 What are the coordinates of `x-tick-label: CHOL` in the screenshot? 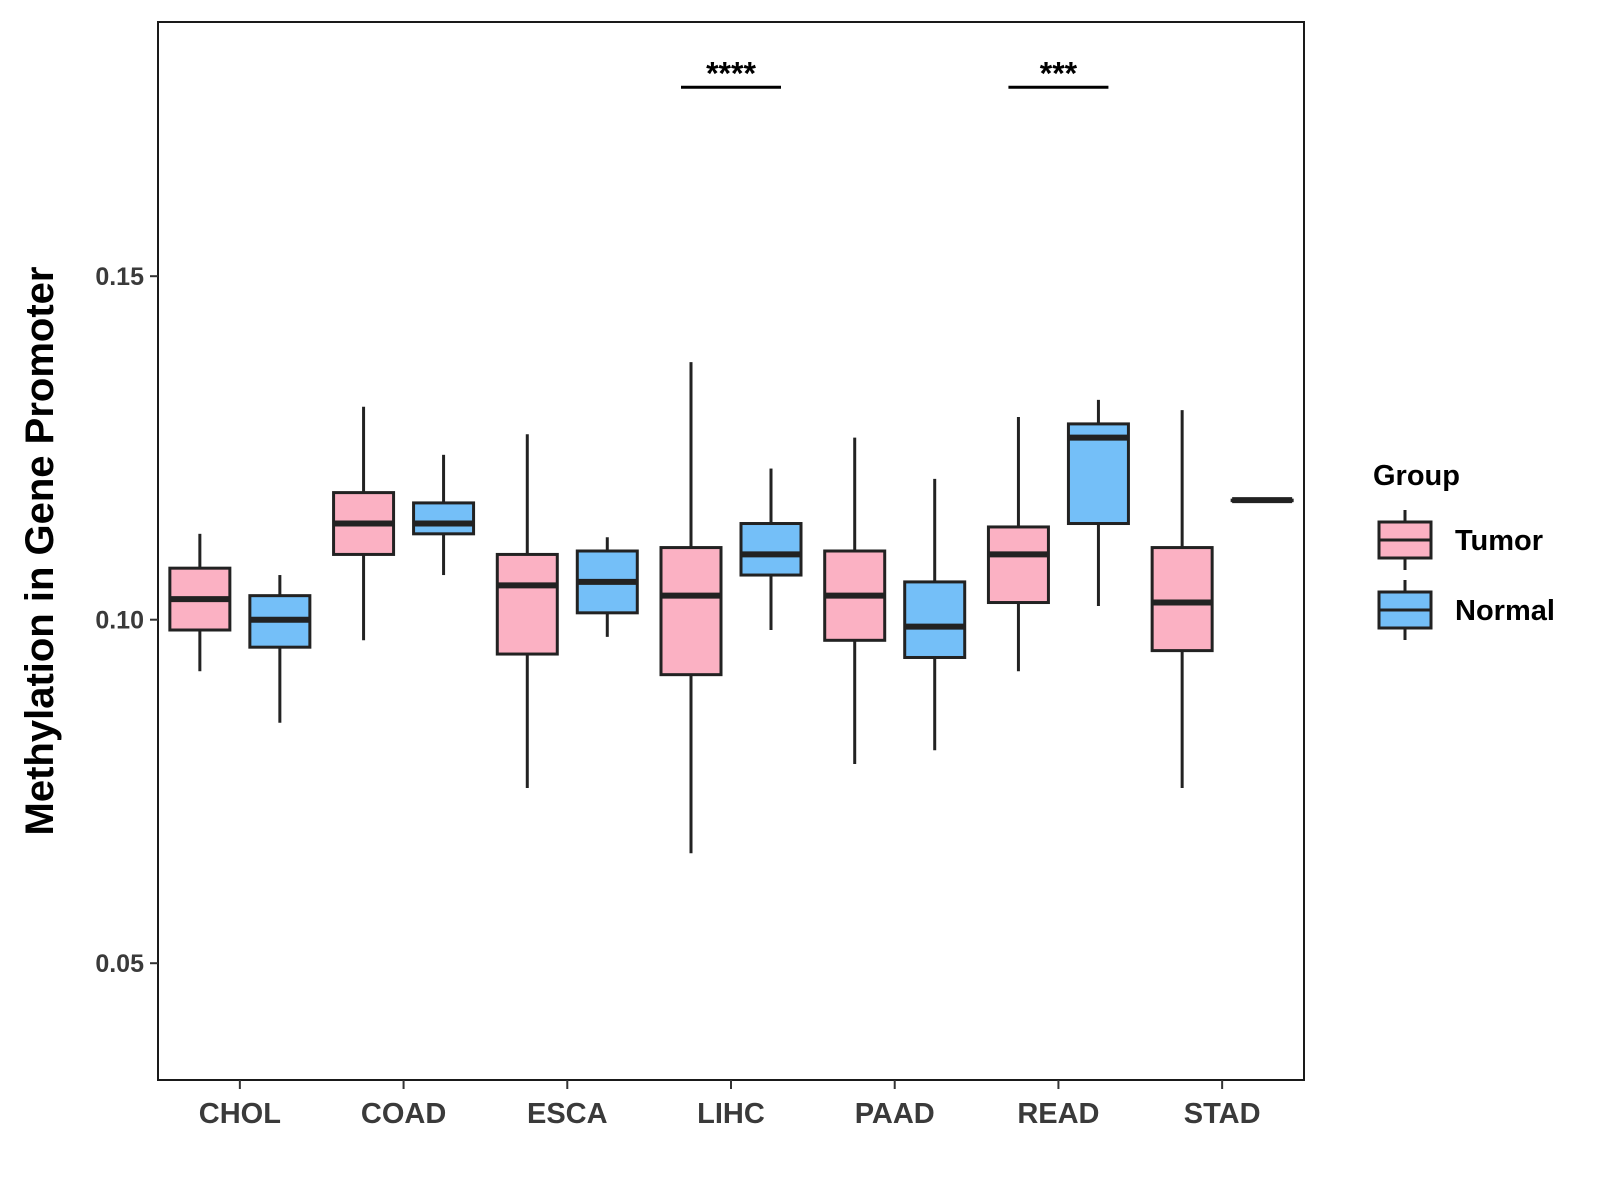 It's located at (240, 1114).